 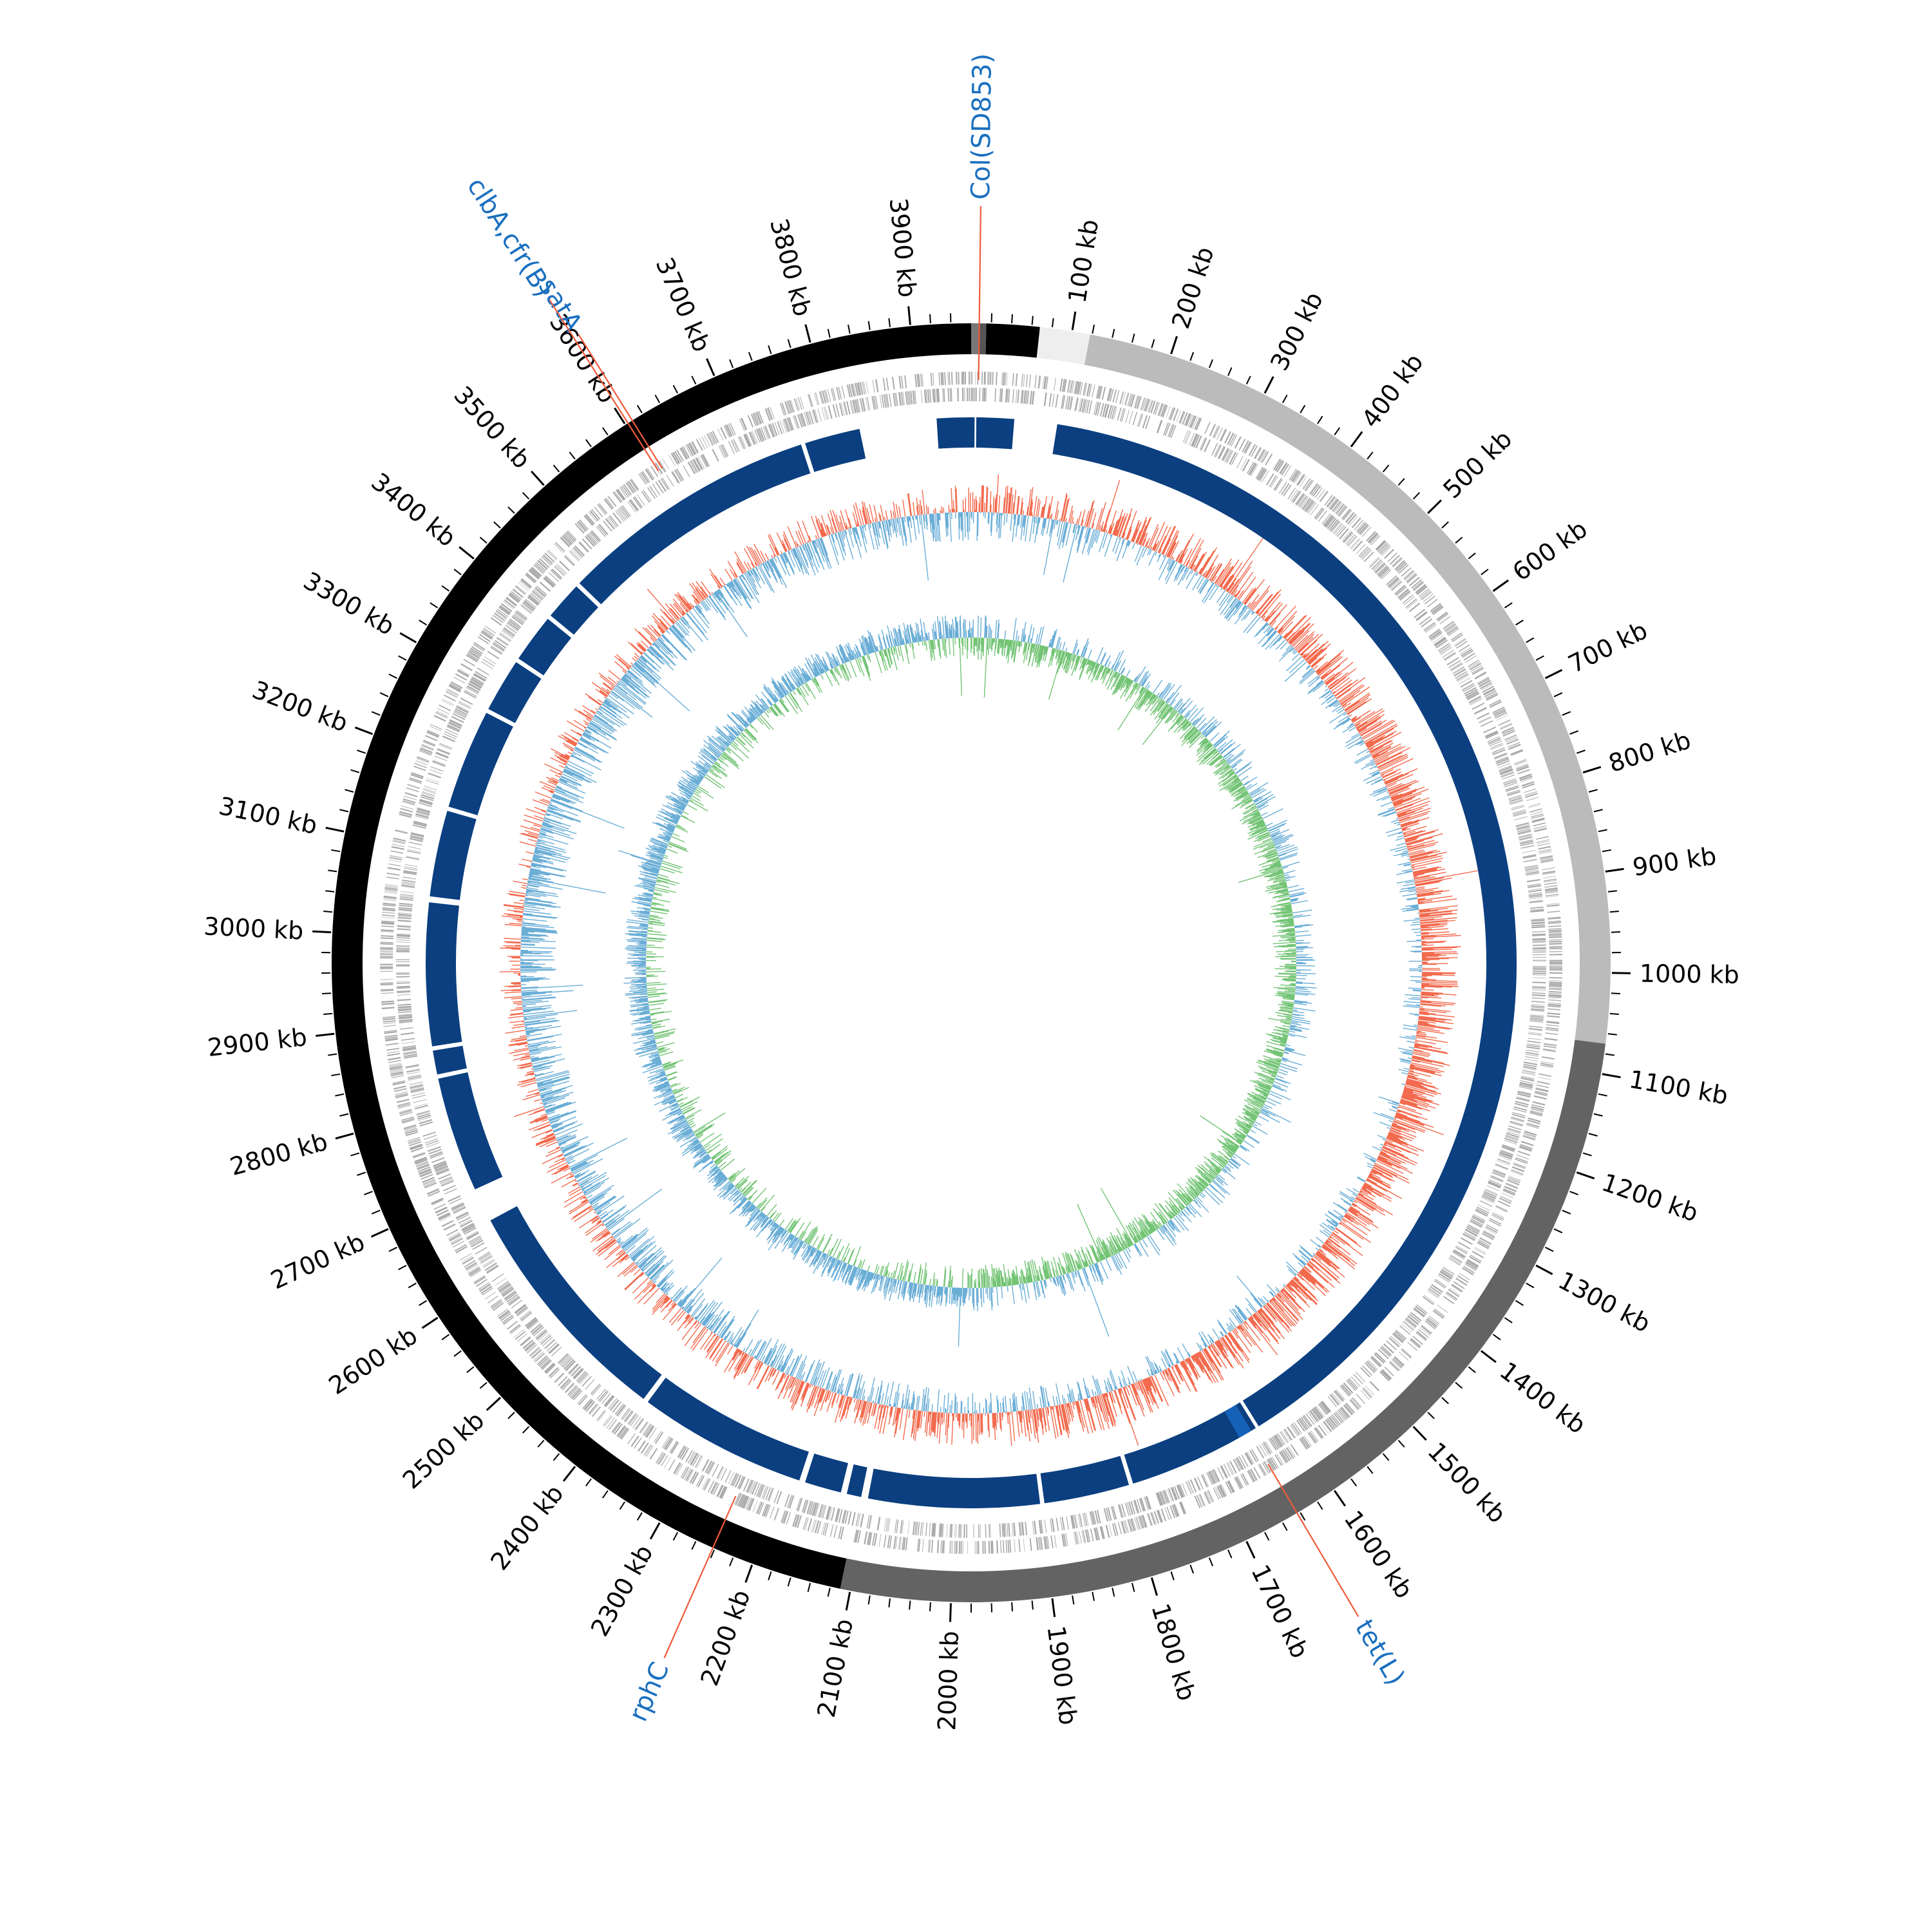 I want to click on tick-label-200: 200 kb, so click(x=1193, y=287).